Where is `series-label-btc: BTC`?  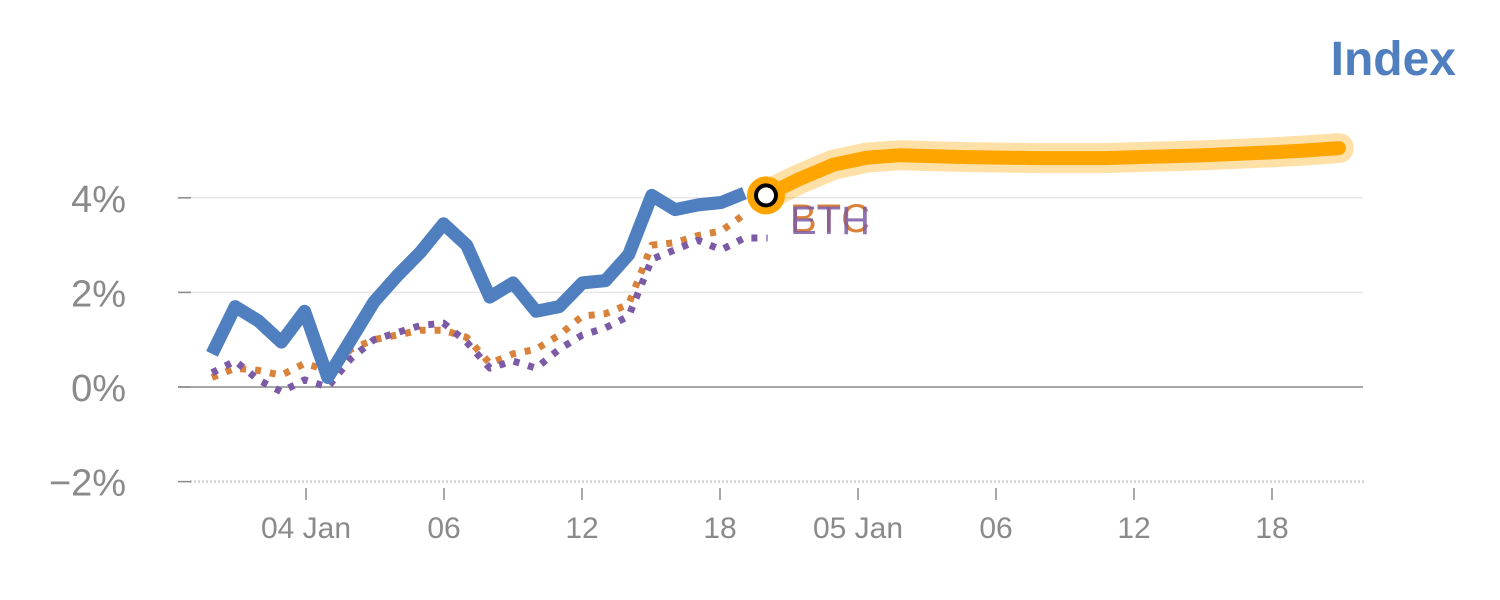
series-label-btc: BTC is located at coordinates (830, 219).